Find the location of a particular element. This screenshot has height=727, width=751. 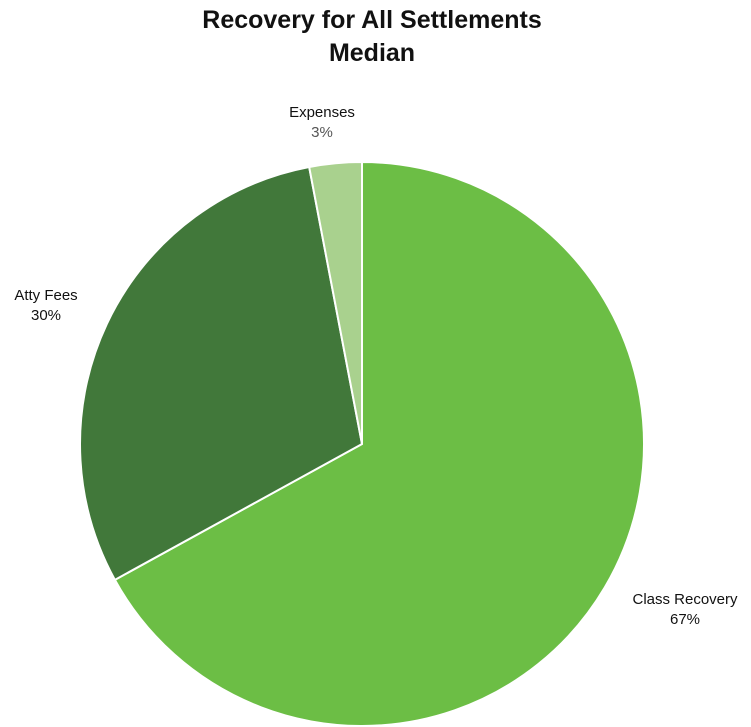

chart-title-line-2: Median is located at coordinates (372, 53).